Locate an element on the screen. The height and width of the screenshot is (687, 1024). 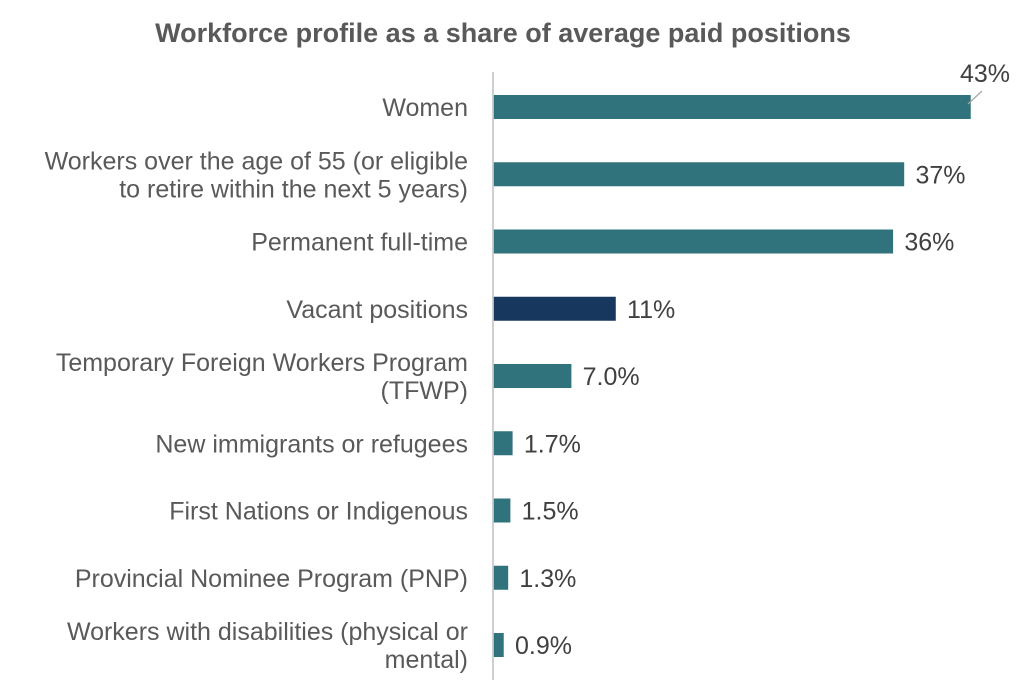
category-label-line: Permanent full-time is located at coordinates (359, 243).